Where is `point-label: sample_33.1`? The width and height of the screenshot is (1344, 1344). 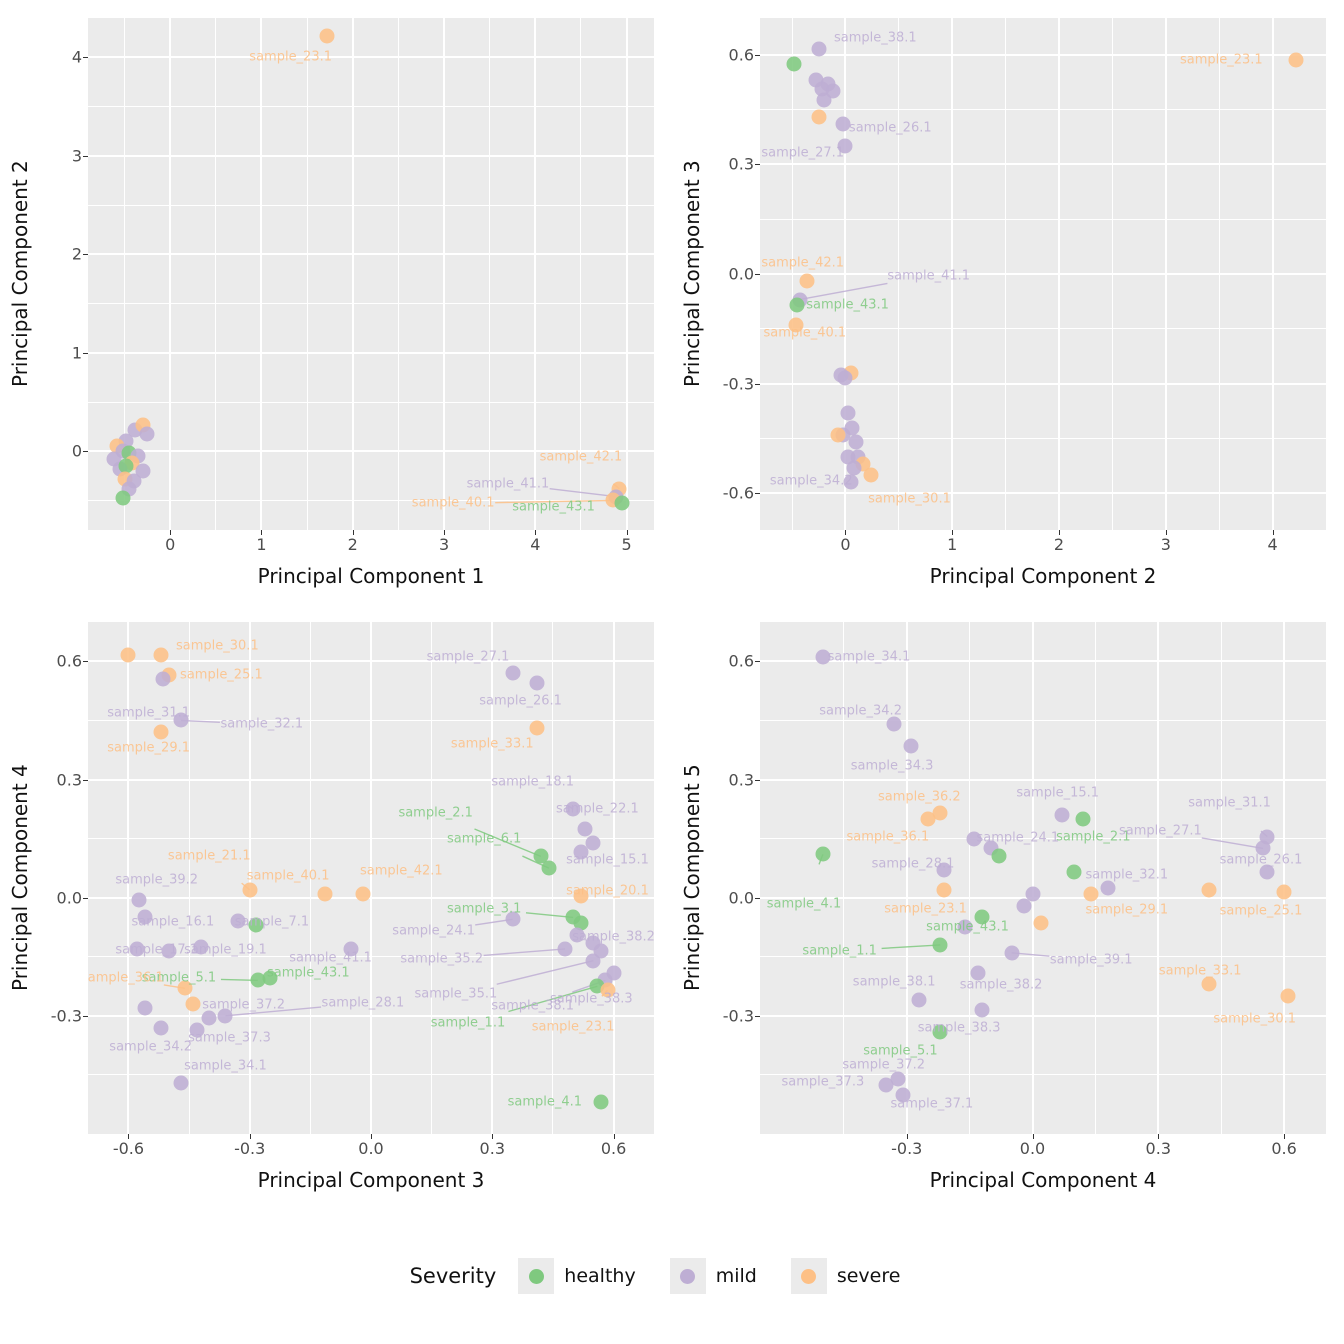
point-label: sample_33.1 is located at coordinates (1200, 971).